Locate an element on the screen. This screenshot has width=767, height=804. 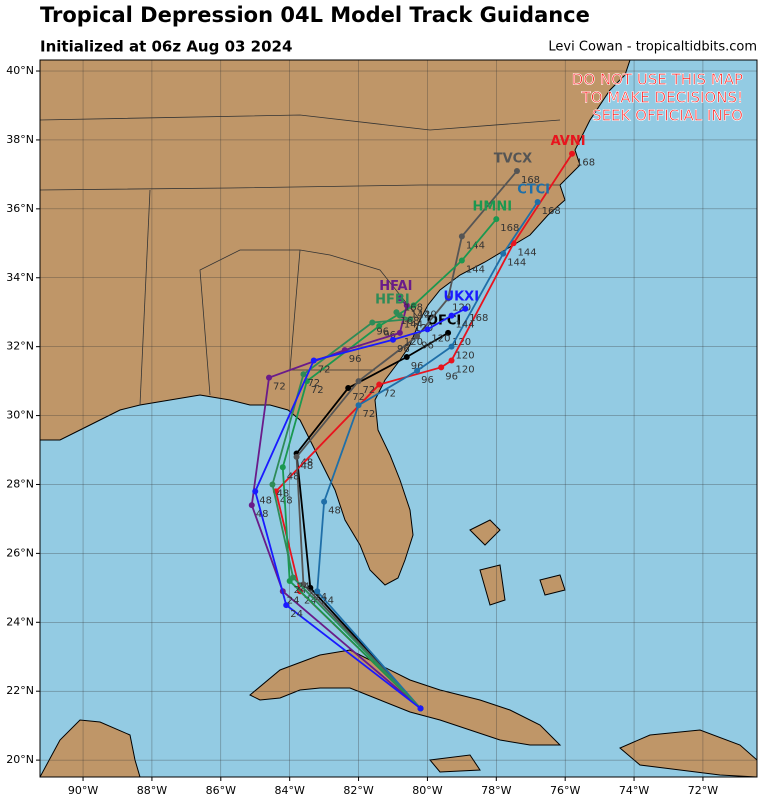
y-tick-label: 28°N is located at coordinates (20, 483).